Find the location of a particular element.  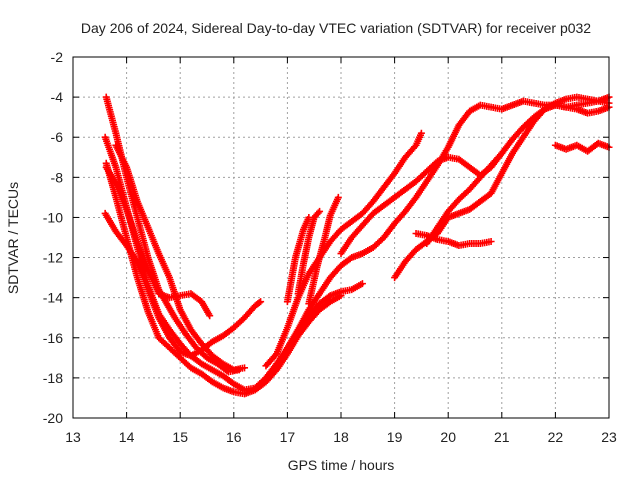

x-tick-label: 13 is located at coordinates (73, 437).